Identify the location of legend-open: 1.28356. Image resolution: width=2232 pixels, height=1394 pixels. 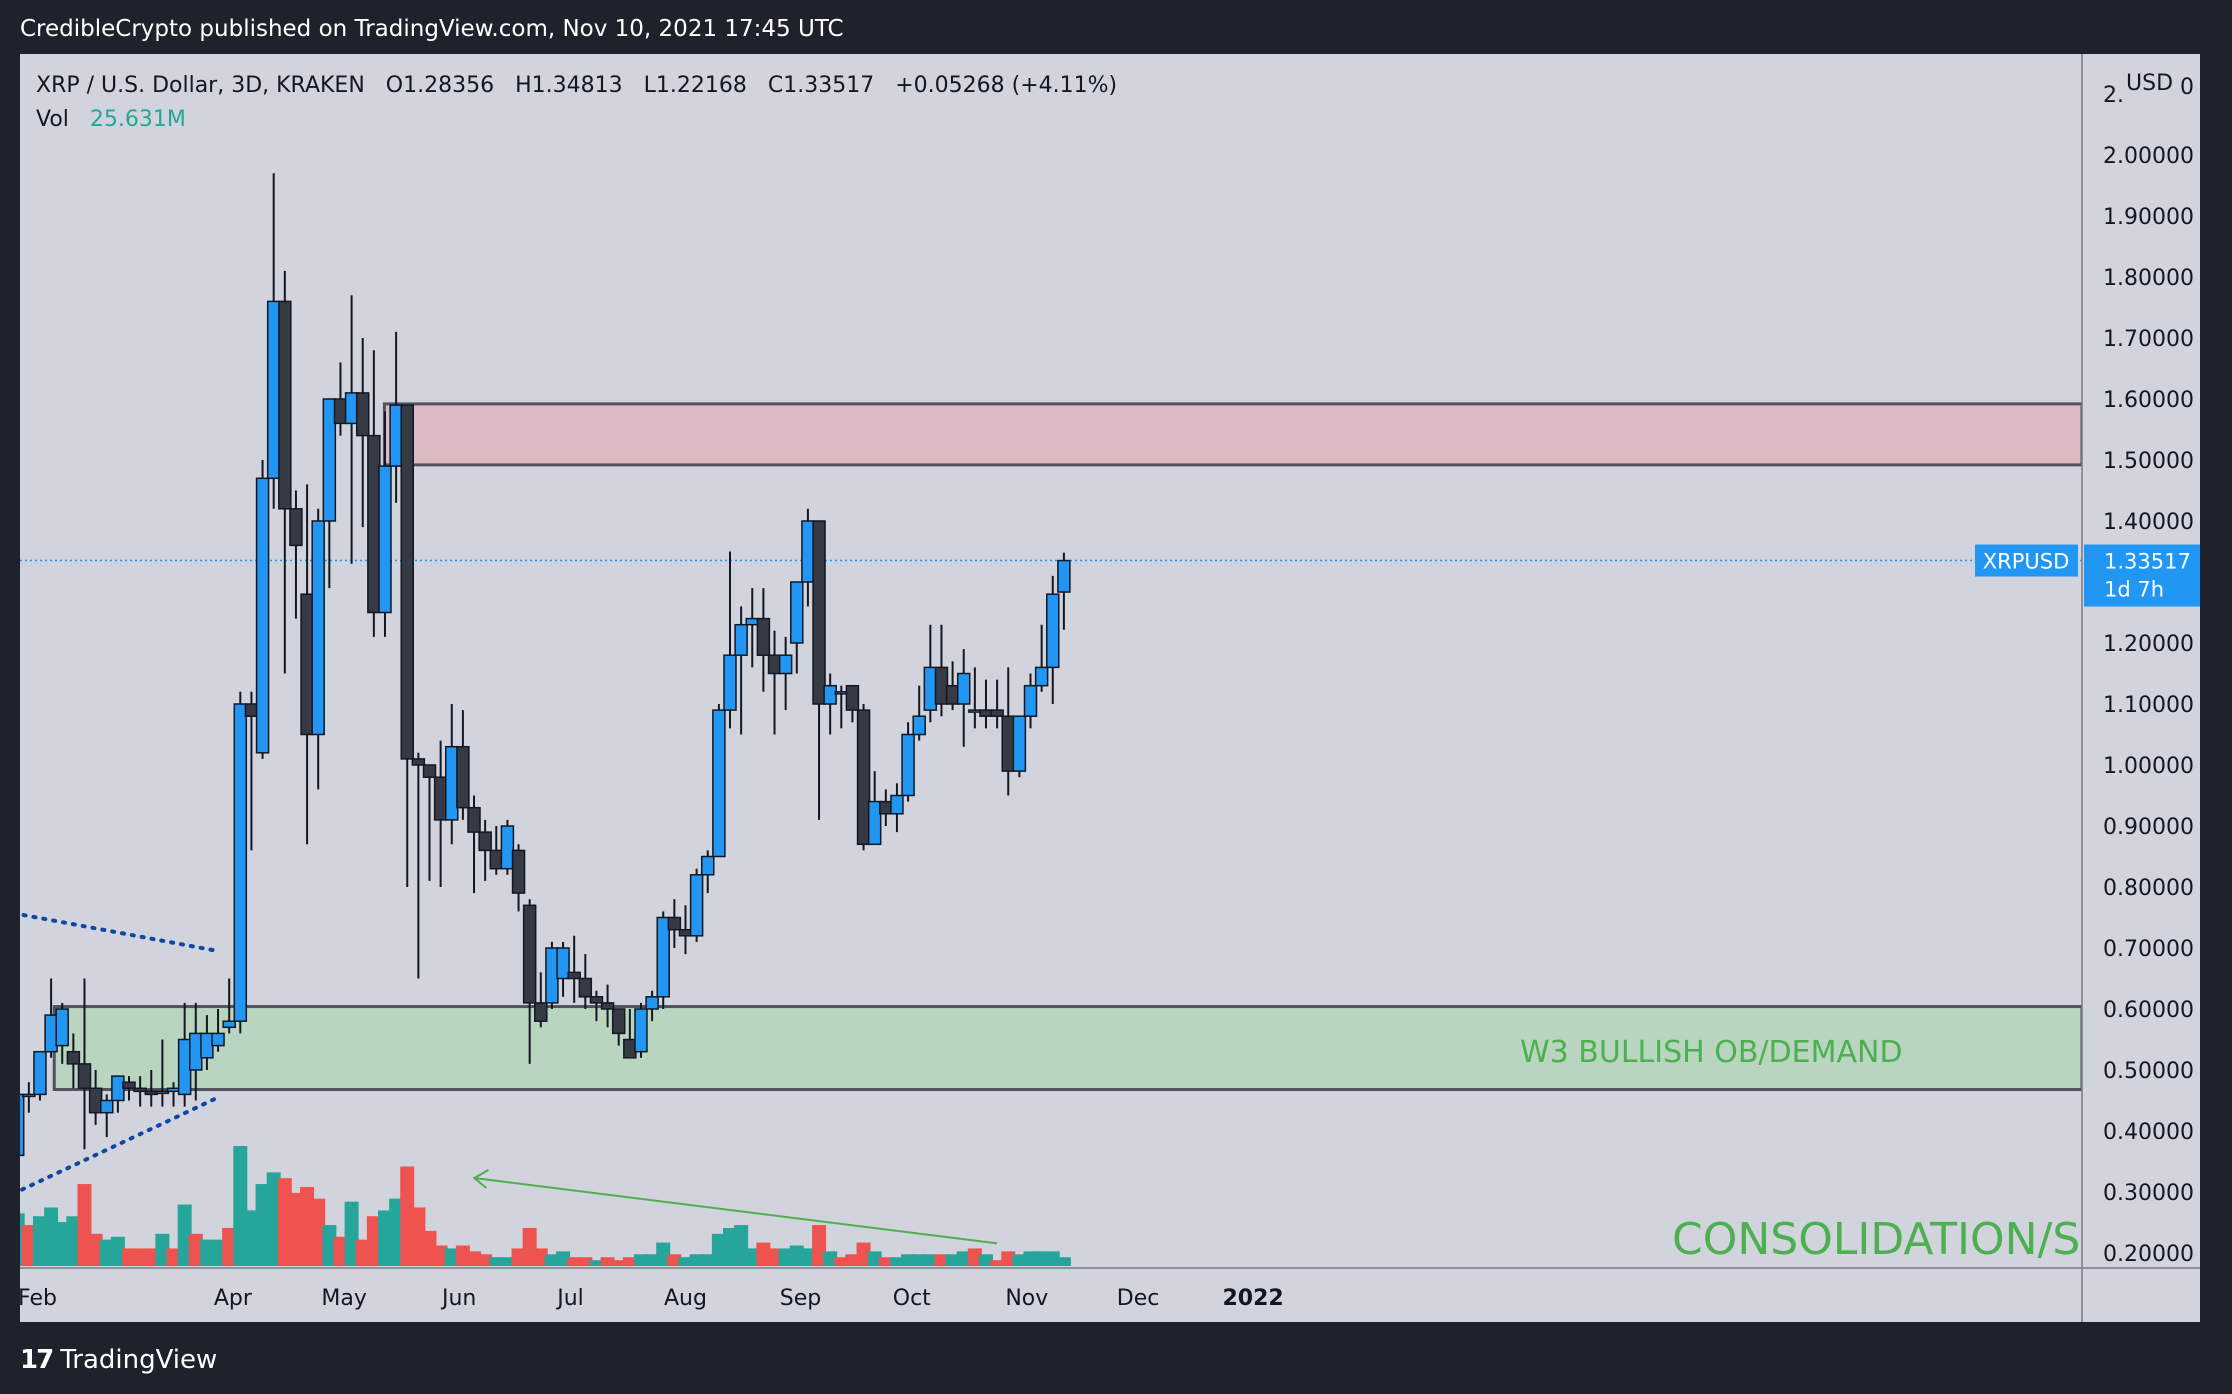
(448, 85).